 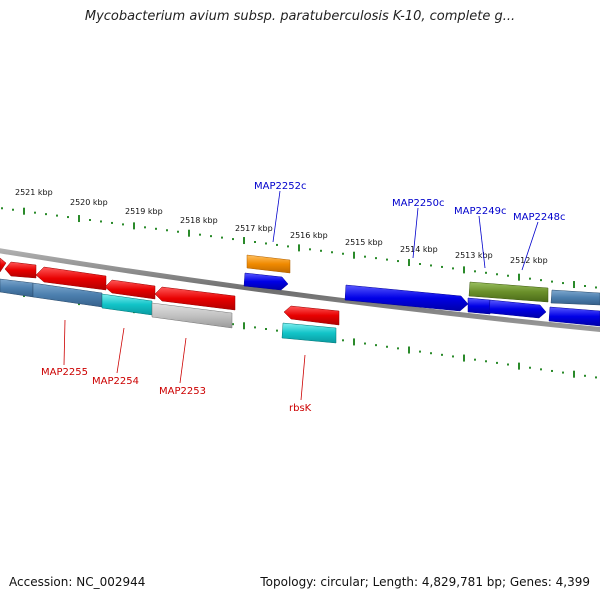 I want to click on gene-label-map2253: MAP2253, so click(x=182, y=391).